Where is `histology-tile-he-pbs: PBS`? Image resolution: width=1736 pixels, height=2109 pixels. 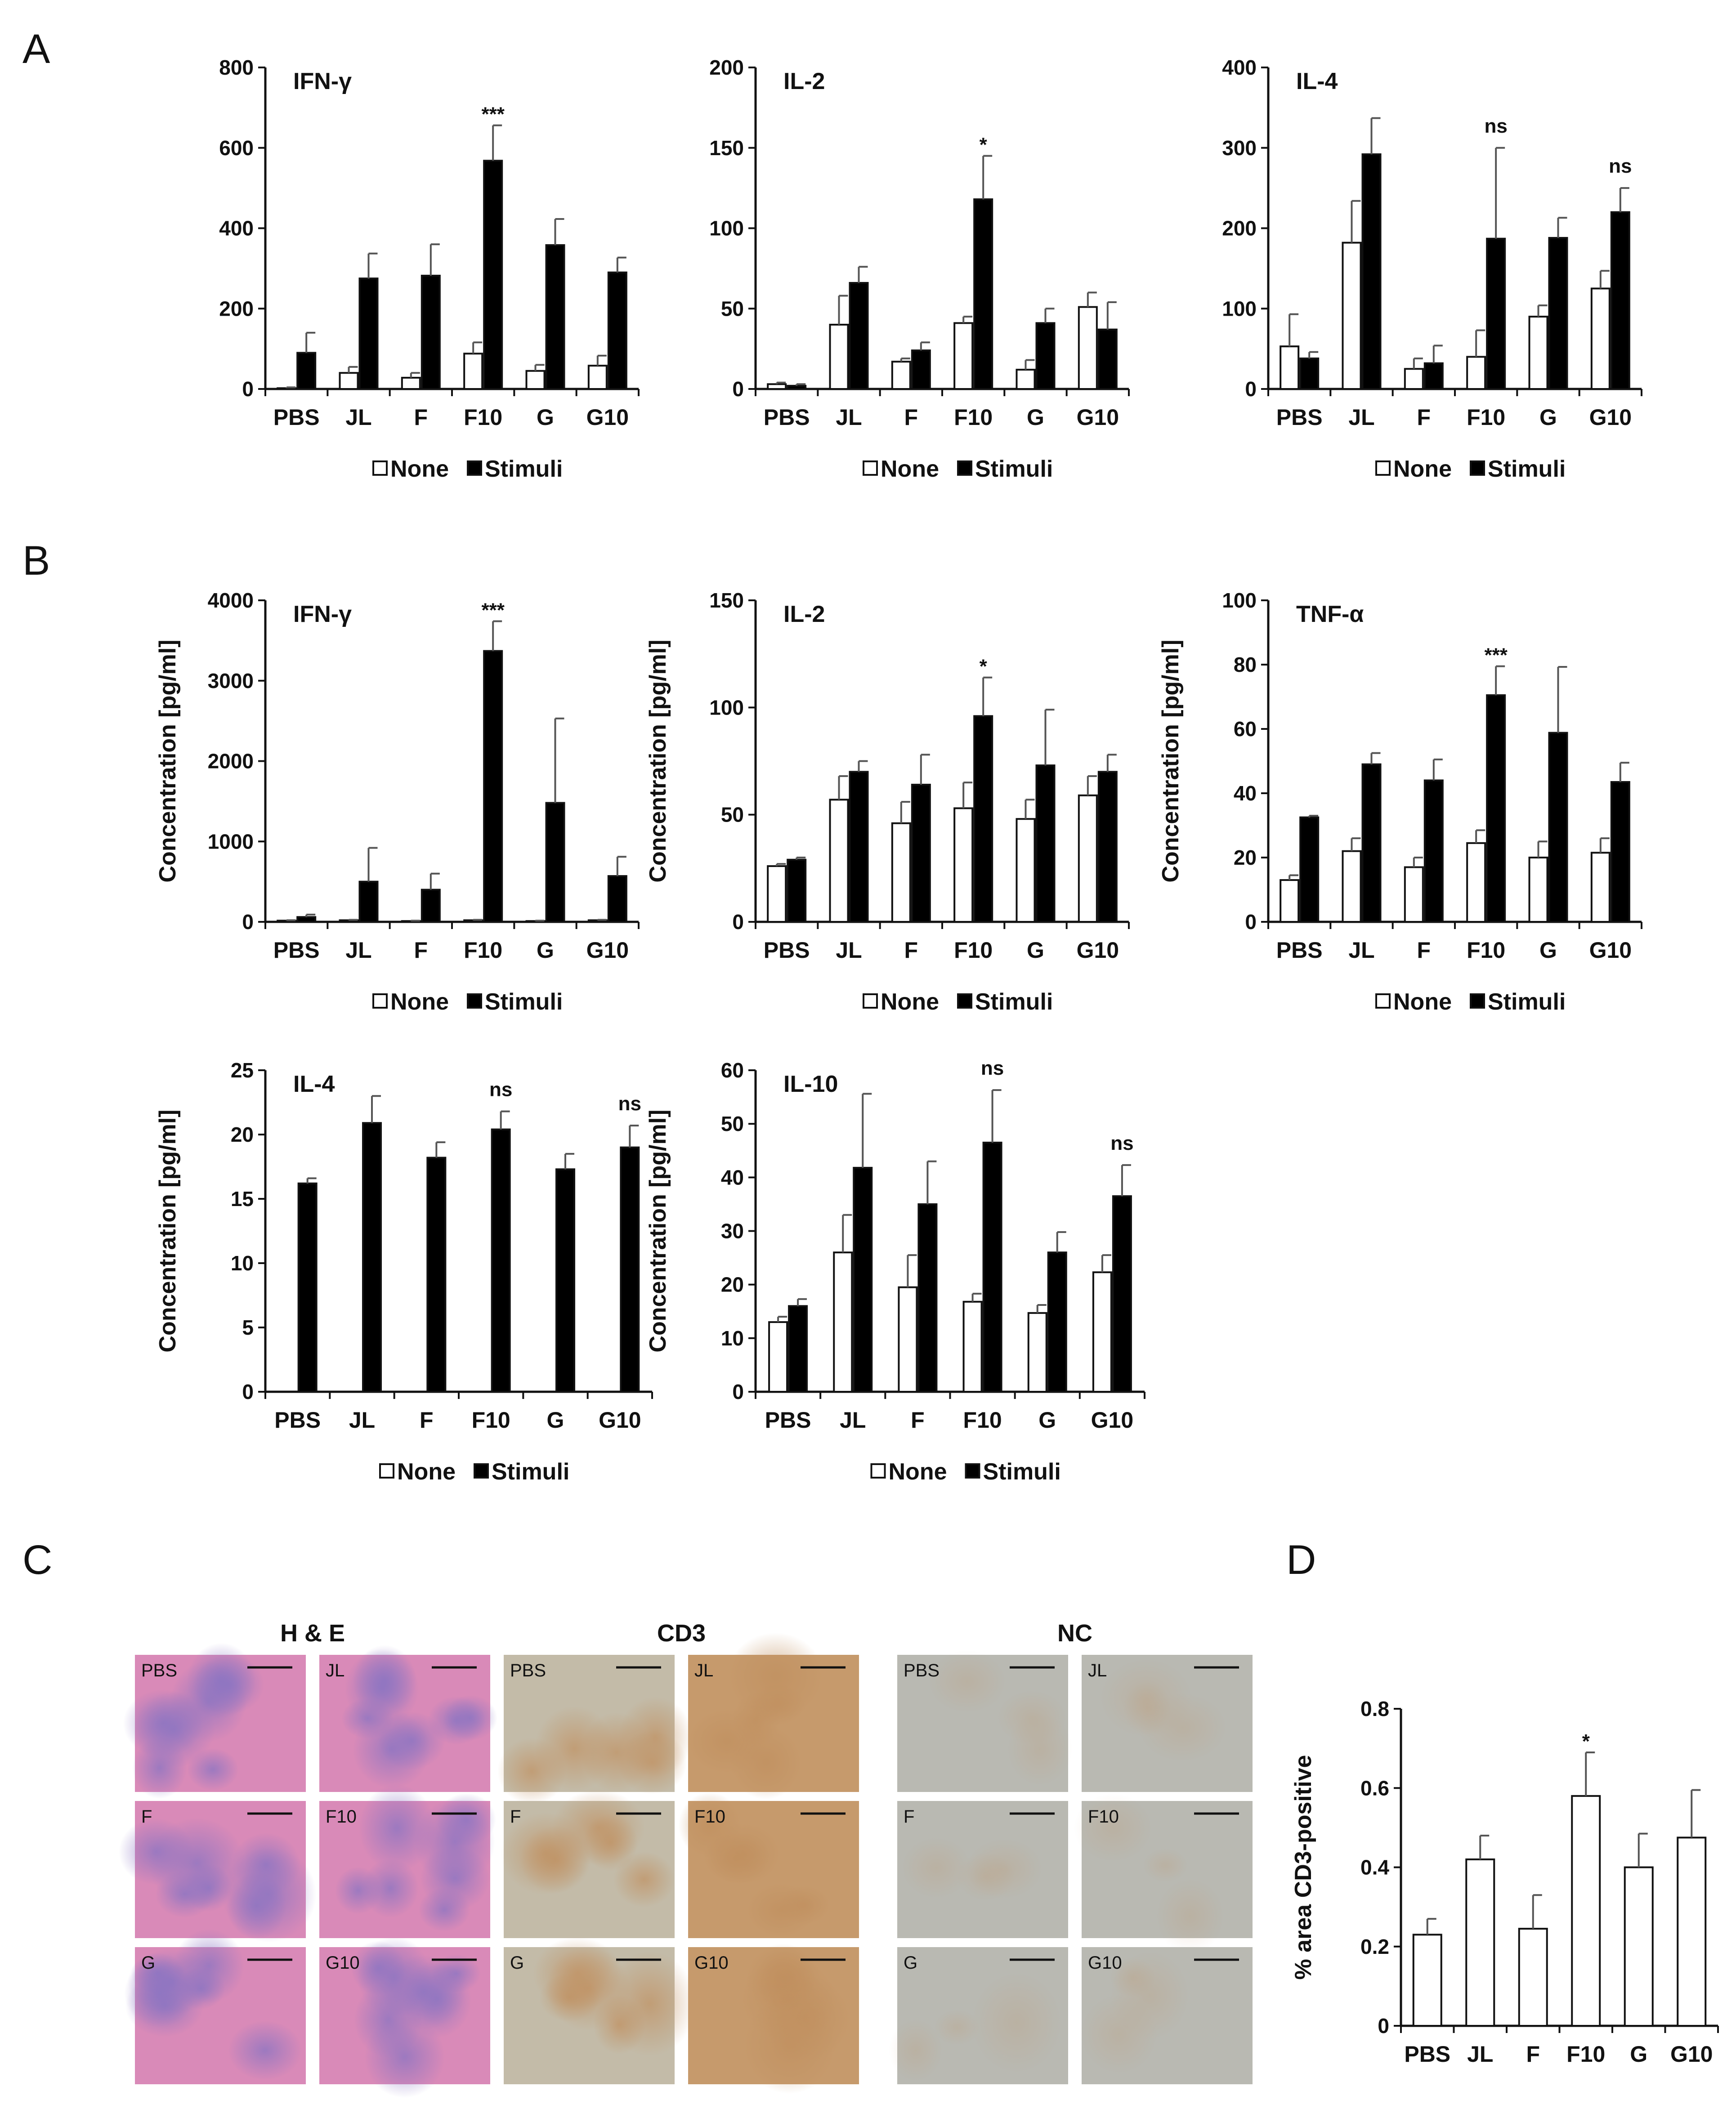
histology-tile-he-pbs: PBS is located at coordinates (214, 1721).